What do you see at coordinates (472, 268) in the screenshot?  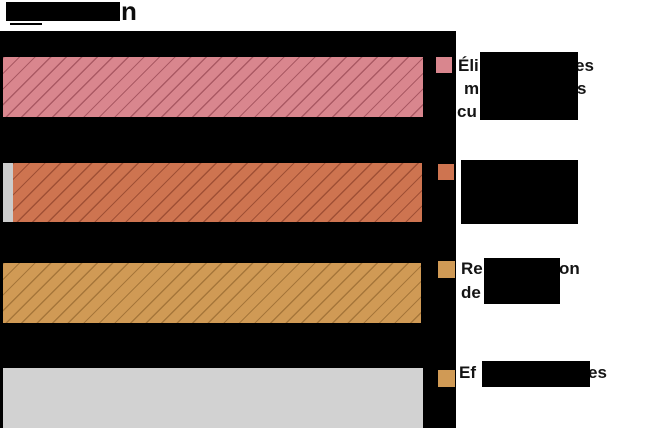 I see `legend-3-line-1-start: Re` at bounding box center [472, 268].